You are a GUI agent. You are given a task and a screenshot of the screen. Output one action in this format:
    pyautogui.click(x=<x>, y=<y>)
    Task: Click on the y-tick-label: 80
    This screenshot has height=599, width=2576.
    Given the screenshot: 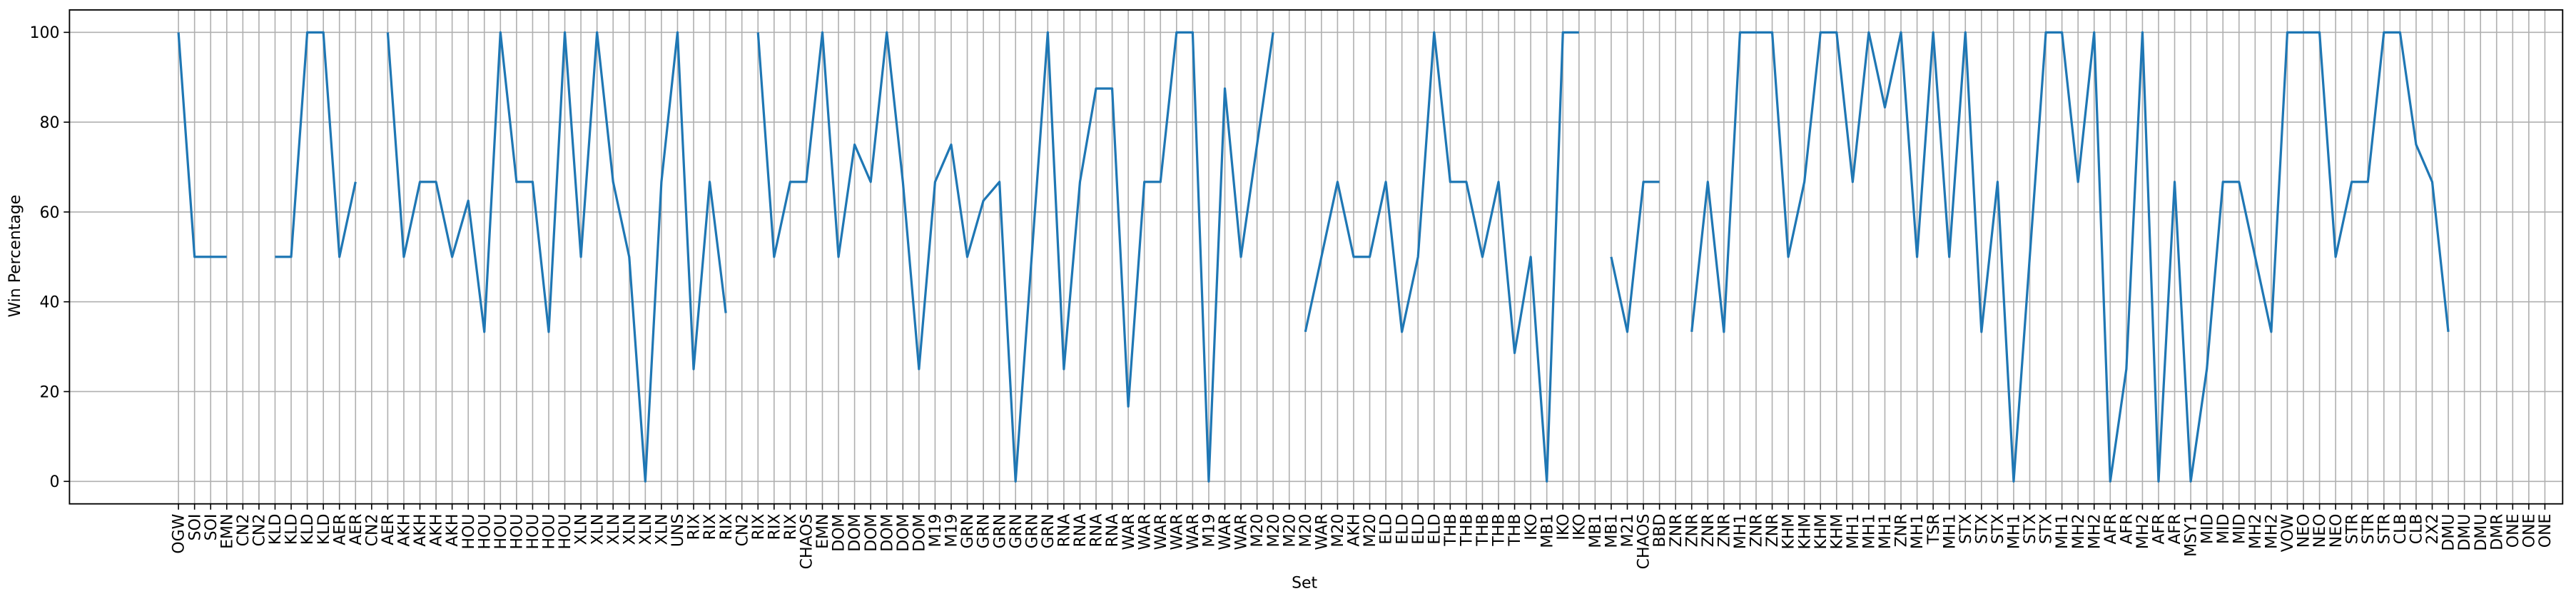 What is the action you would take?
    pyautogui.click(x=50, y=123)
    